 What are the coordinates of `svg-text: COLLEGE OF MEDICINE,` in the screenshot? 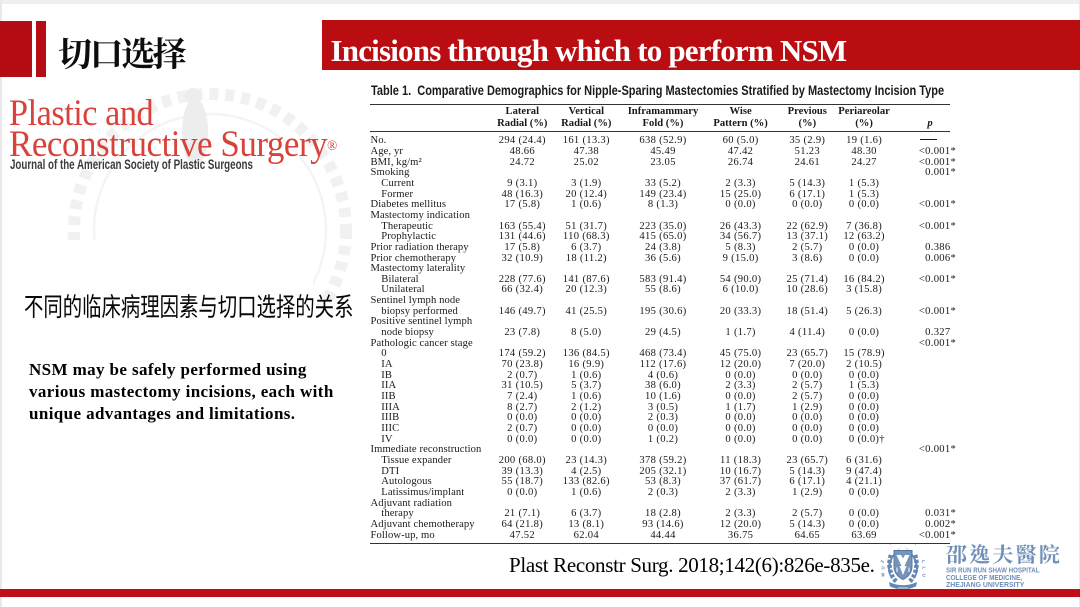 It's located at (984, 577).